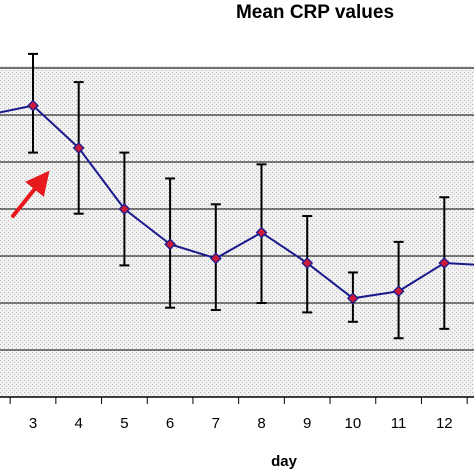 The image size is (474, 474). Describe the element at coordinates (170, 423) in the screenshot. I see `x-tick-label: 6` at that location.